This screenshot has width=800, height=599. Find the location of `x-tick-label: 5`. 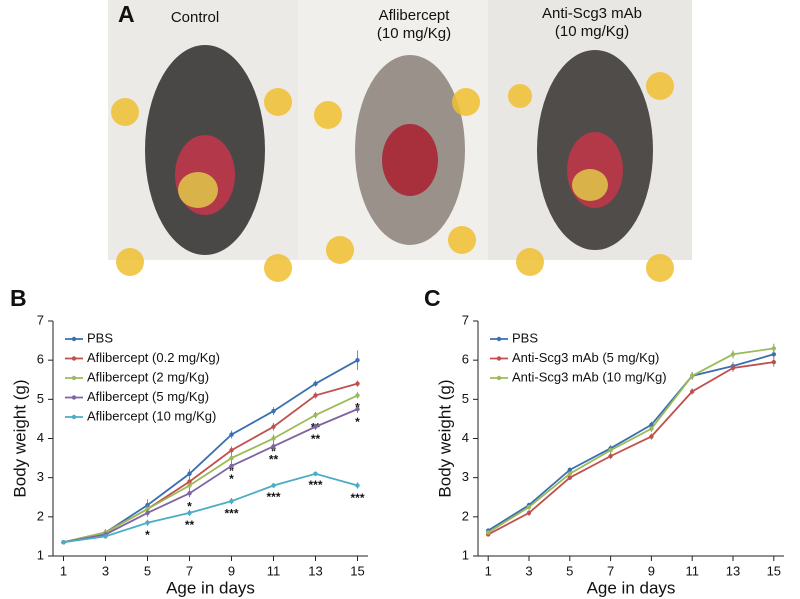

x-tick-label: 5 is located at coordinates (569, 570).